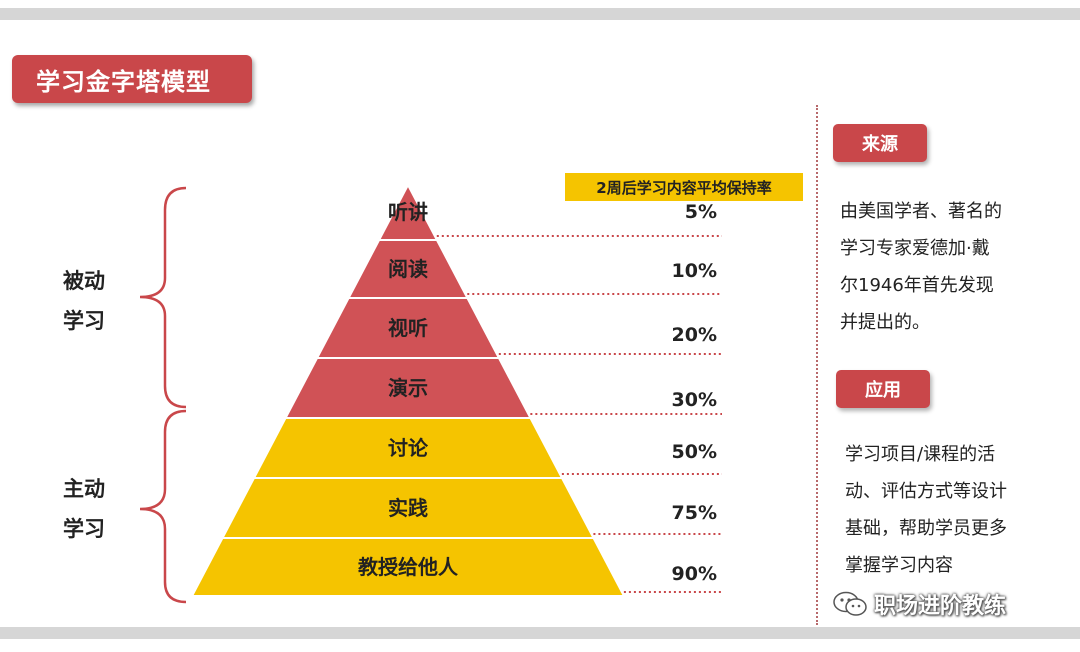  What do you see at coordinates (921, 211) in the screenshot?
I see `source-line: 由美国学者、著名的` at bounding box center [921, 211].